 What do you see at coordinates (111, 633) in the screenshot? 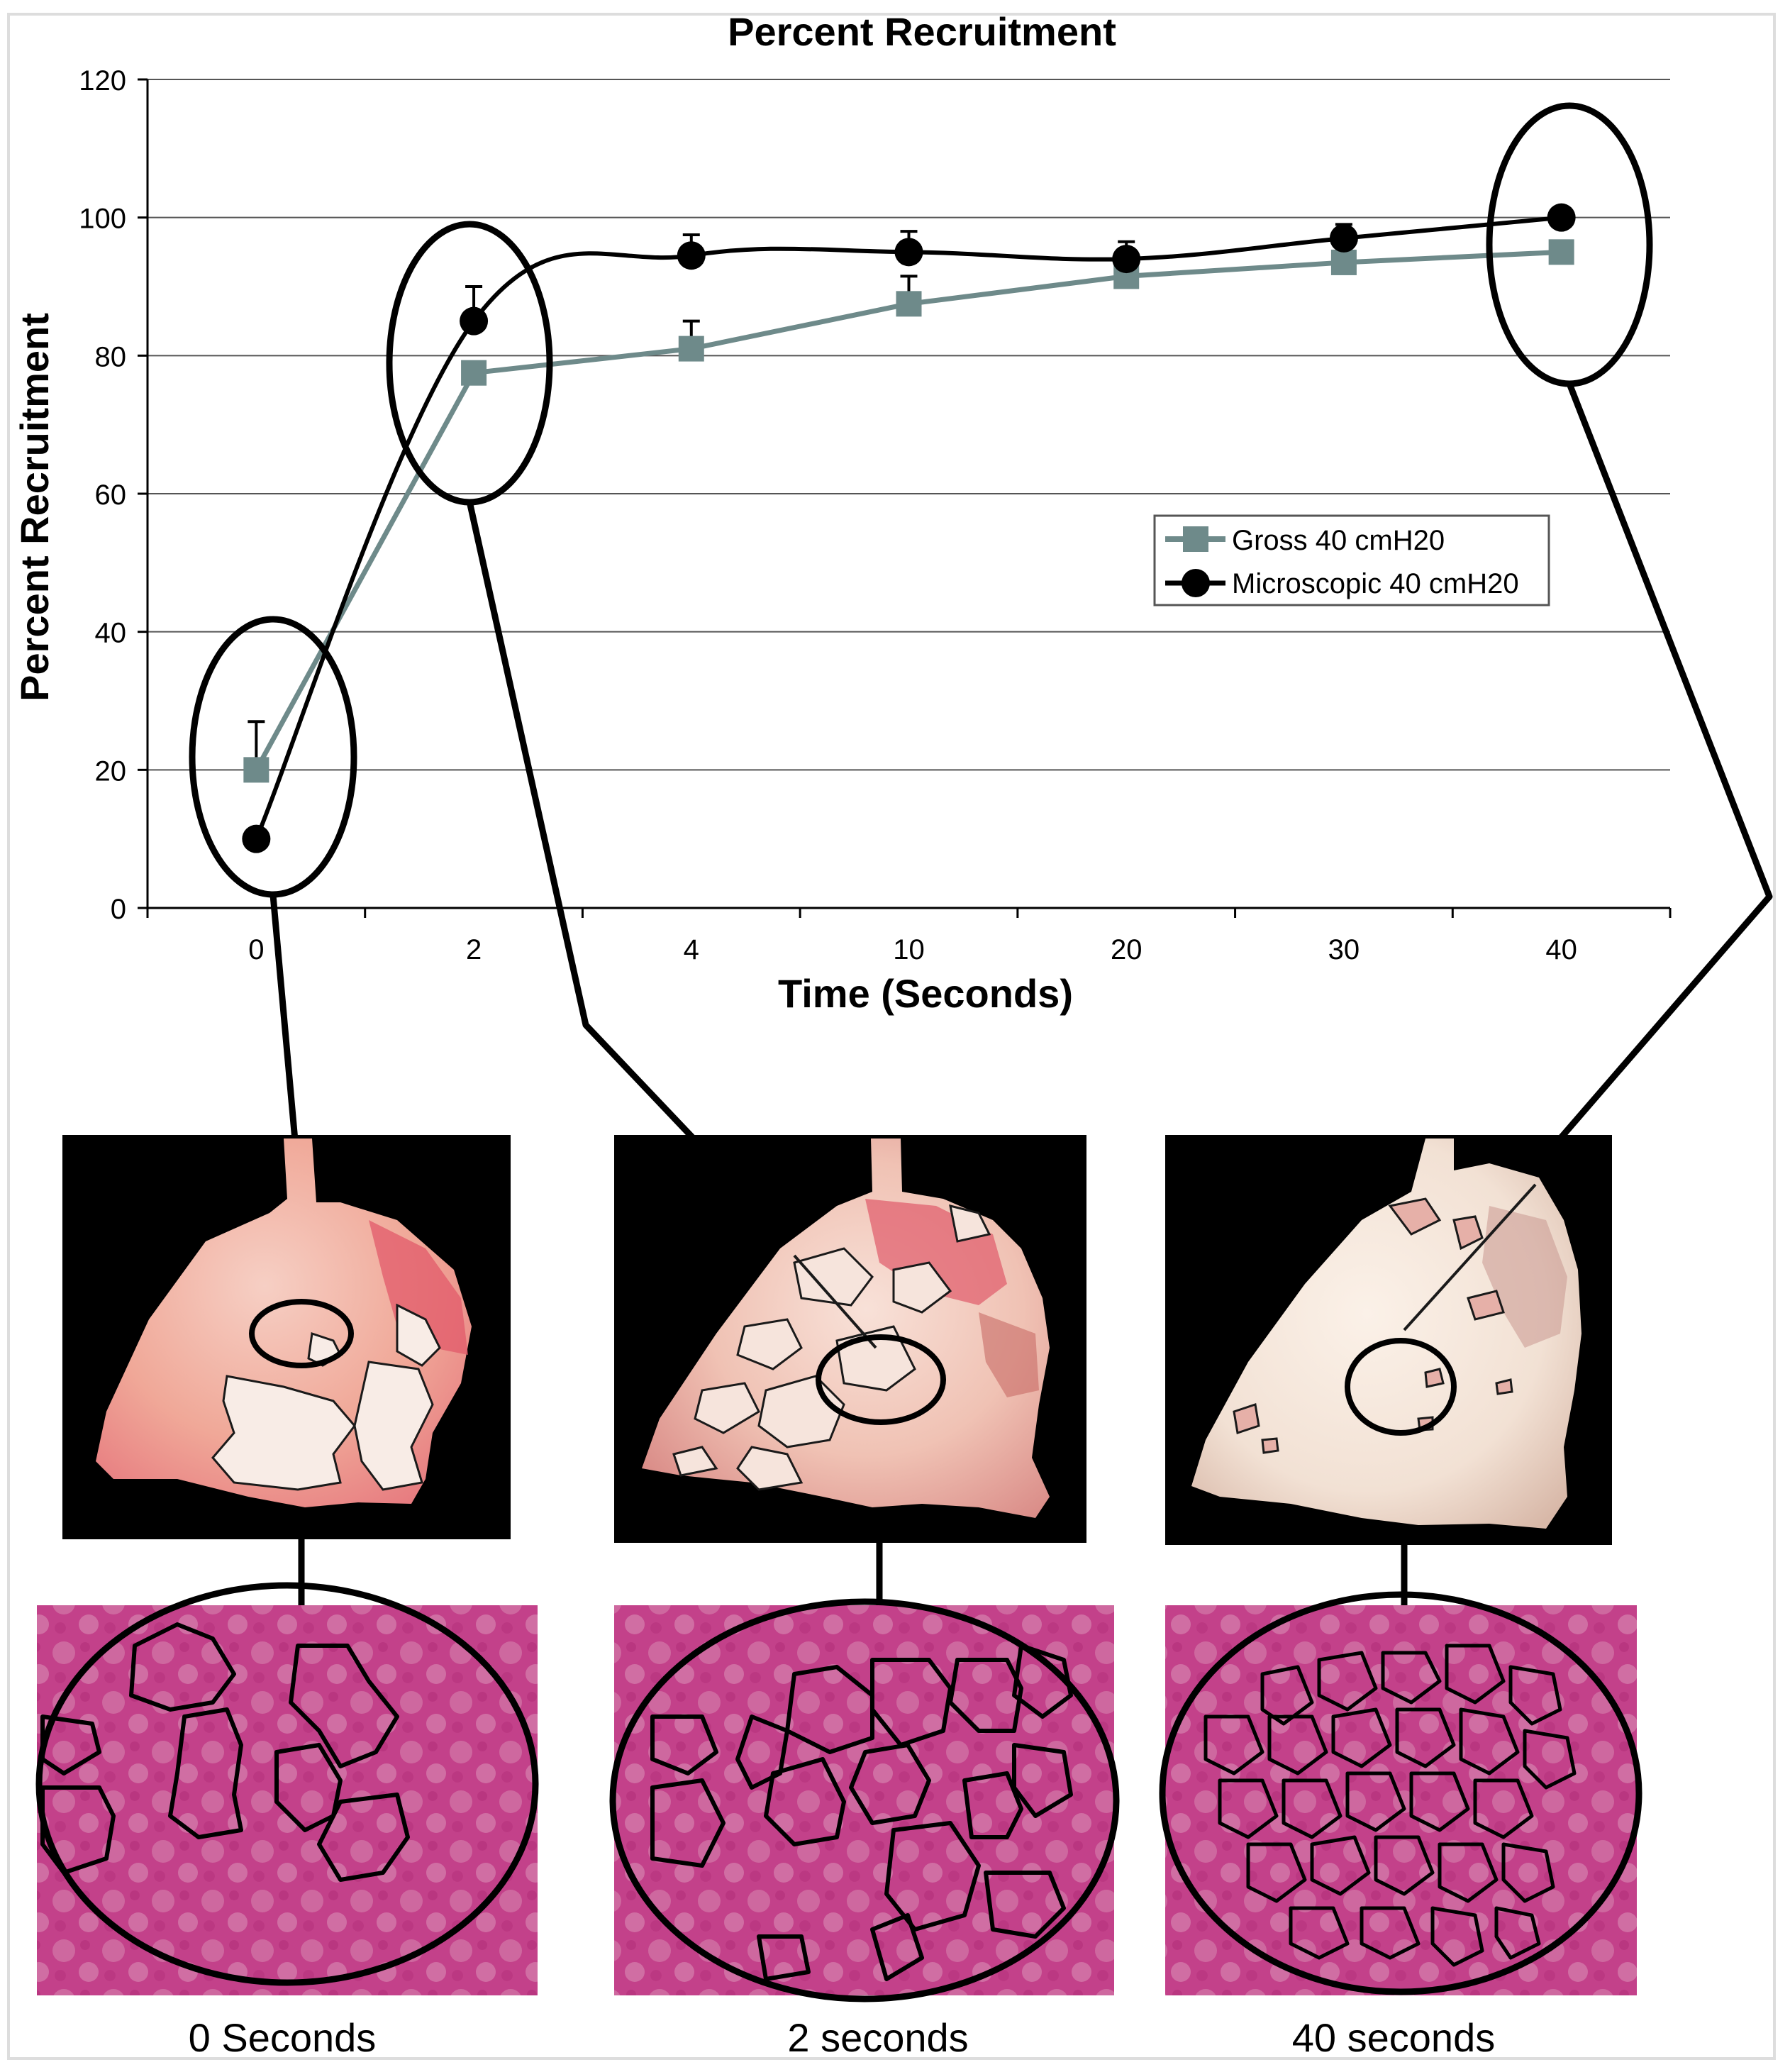
I see `y-tick-label-40: 40` at bounding box center [111, 633].